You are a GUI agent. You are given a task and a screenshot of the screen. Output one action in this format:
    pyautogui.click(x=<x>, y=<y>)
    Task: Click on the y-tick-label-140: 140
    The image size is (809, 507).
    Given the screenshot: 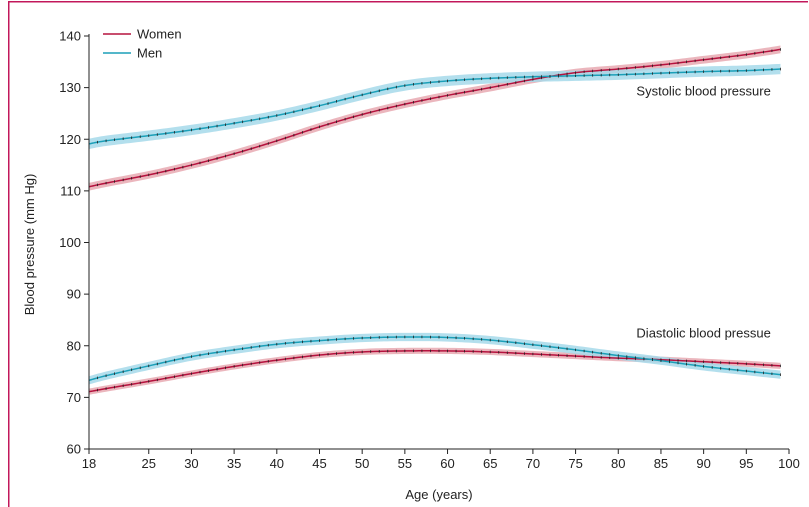 What is the action you would take?
    pyautogui.click(x=70, y=36)
    